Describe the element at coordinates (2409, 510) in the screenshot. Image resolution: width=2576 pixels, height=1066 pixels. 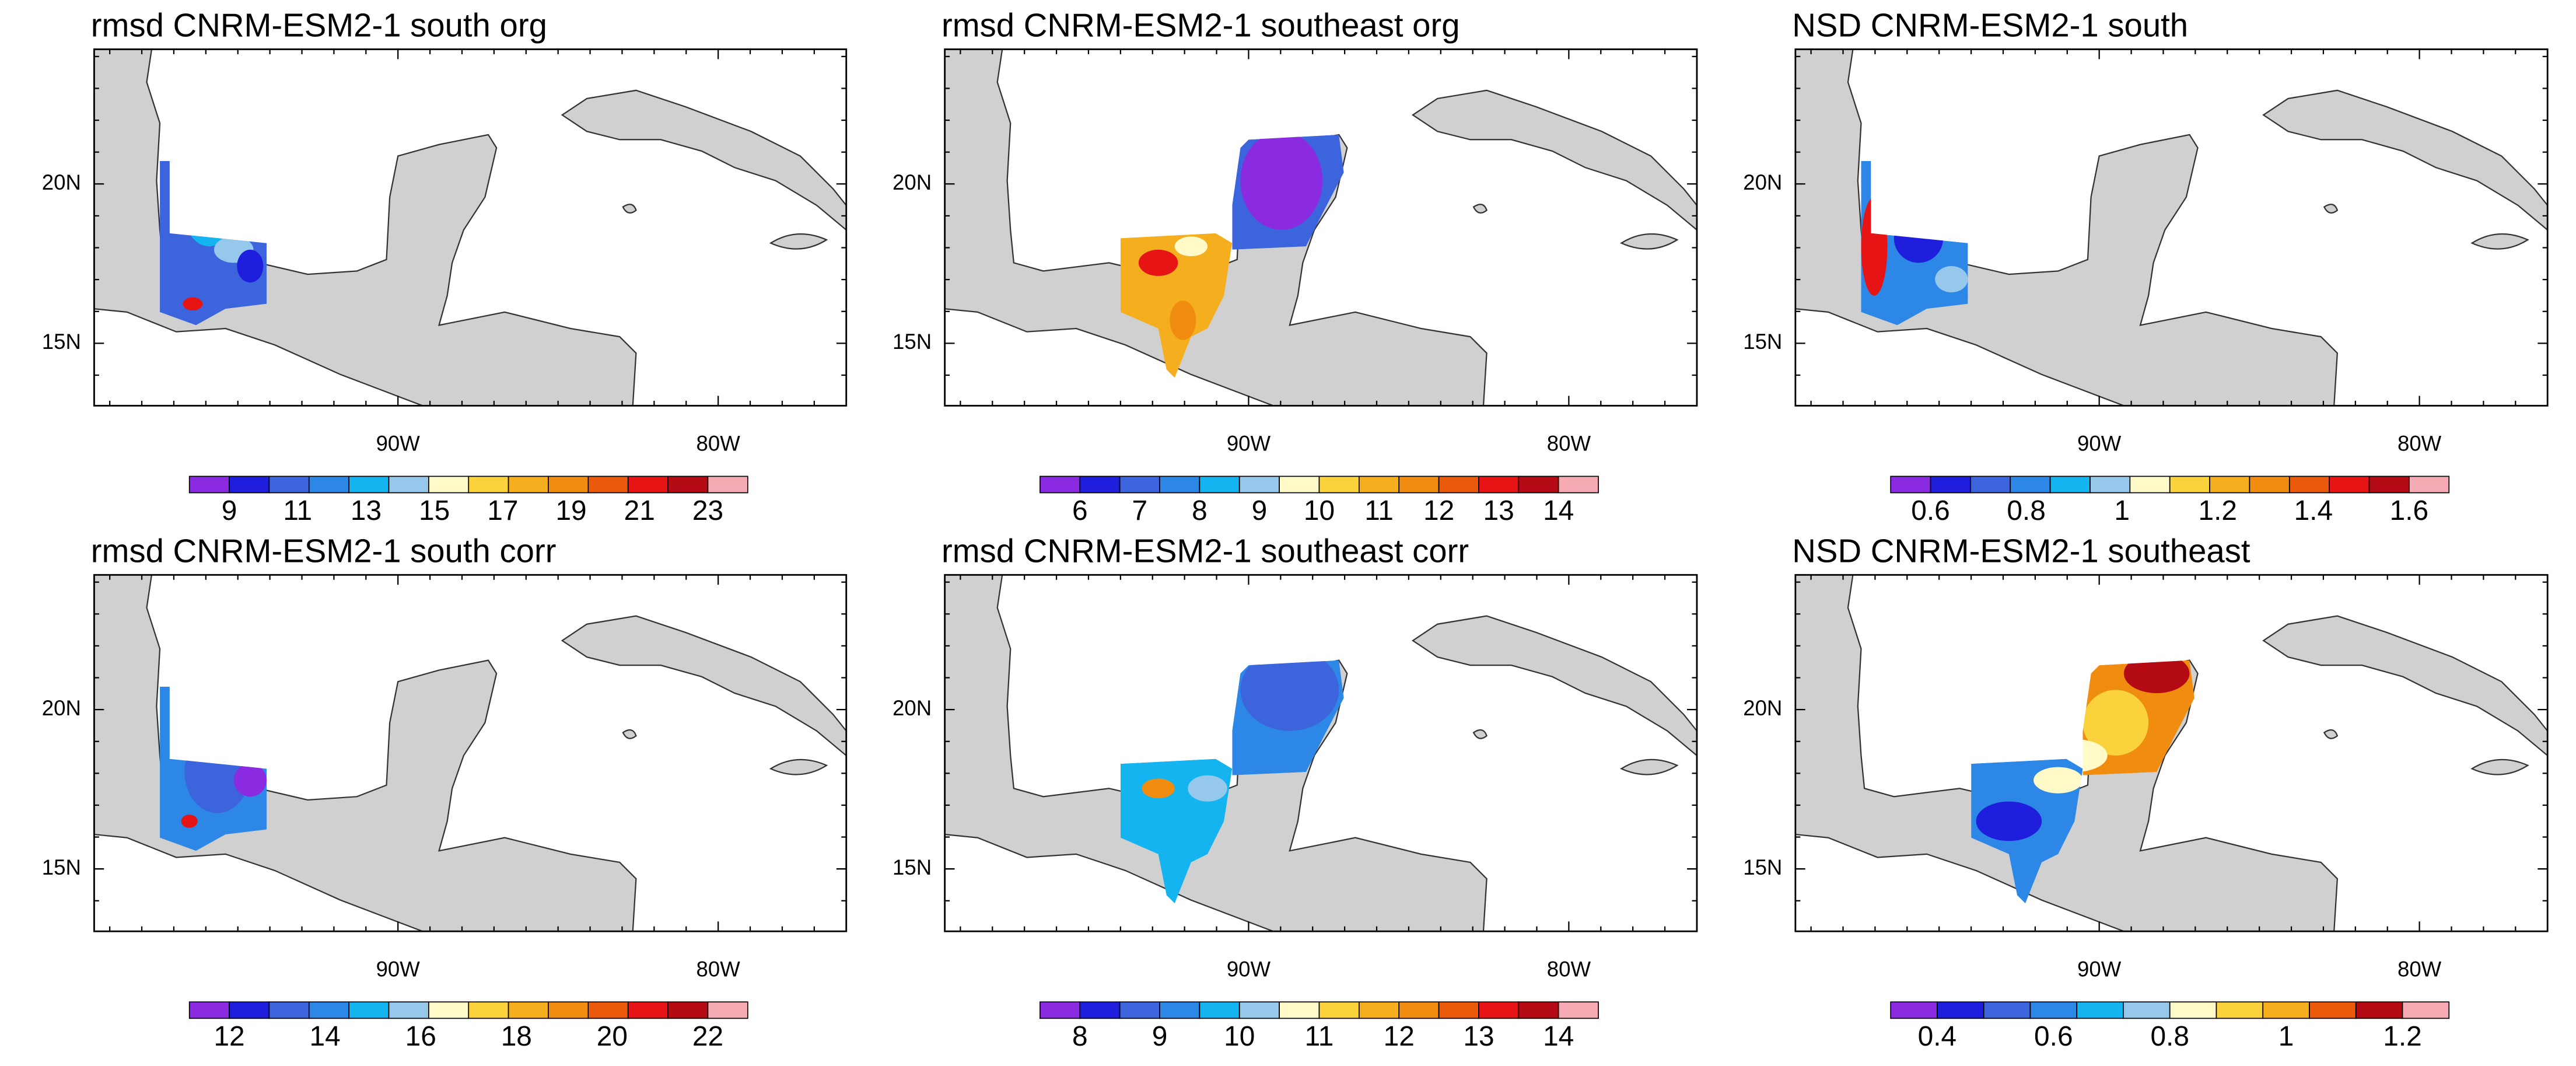
I see `colorbar-label: 1.6` at that location.